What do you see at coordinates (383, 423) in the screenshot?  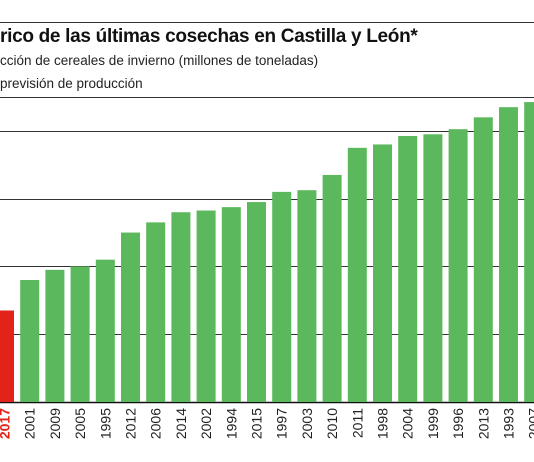 I see `category-label-1998: 1998` at bounding box center [383, 423].